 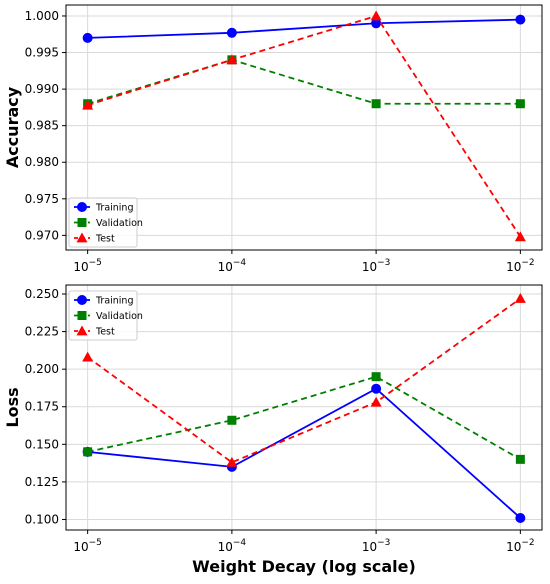 What do you see at coordinates (42, 444) in the screenshot?
I see `y-tick-label: 0.150` at bounding box center [42, 444].